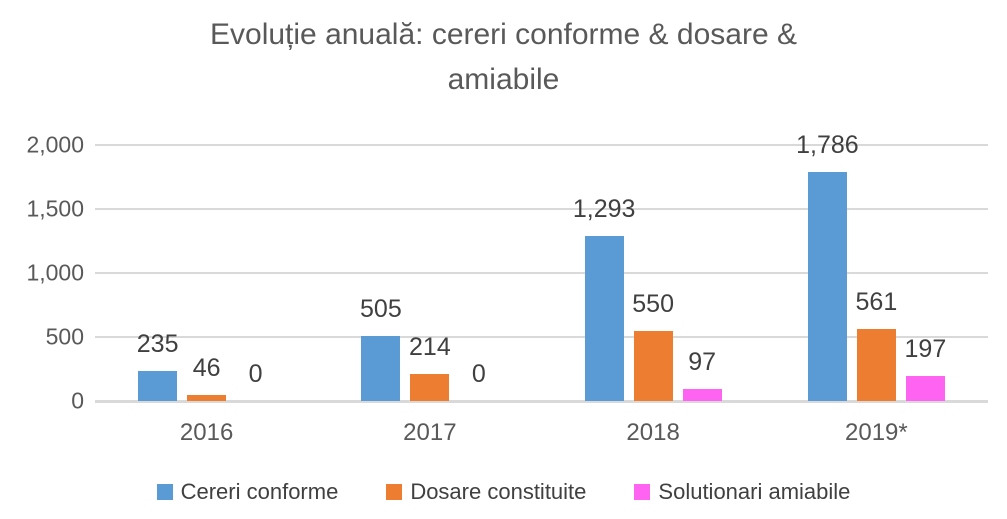 The width and height of the screenshot is (1007, 519). What do you see at coordinates (77, 400) in the screenshot?
I see `y-tick-label: 0` at bounding box center [77, 400].